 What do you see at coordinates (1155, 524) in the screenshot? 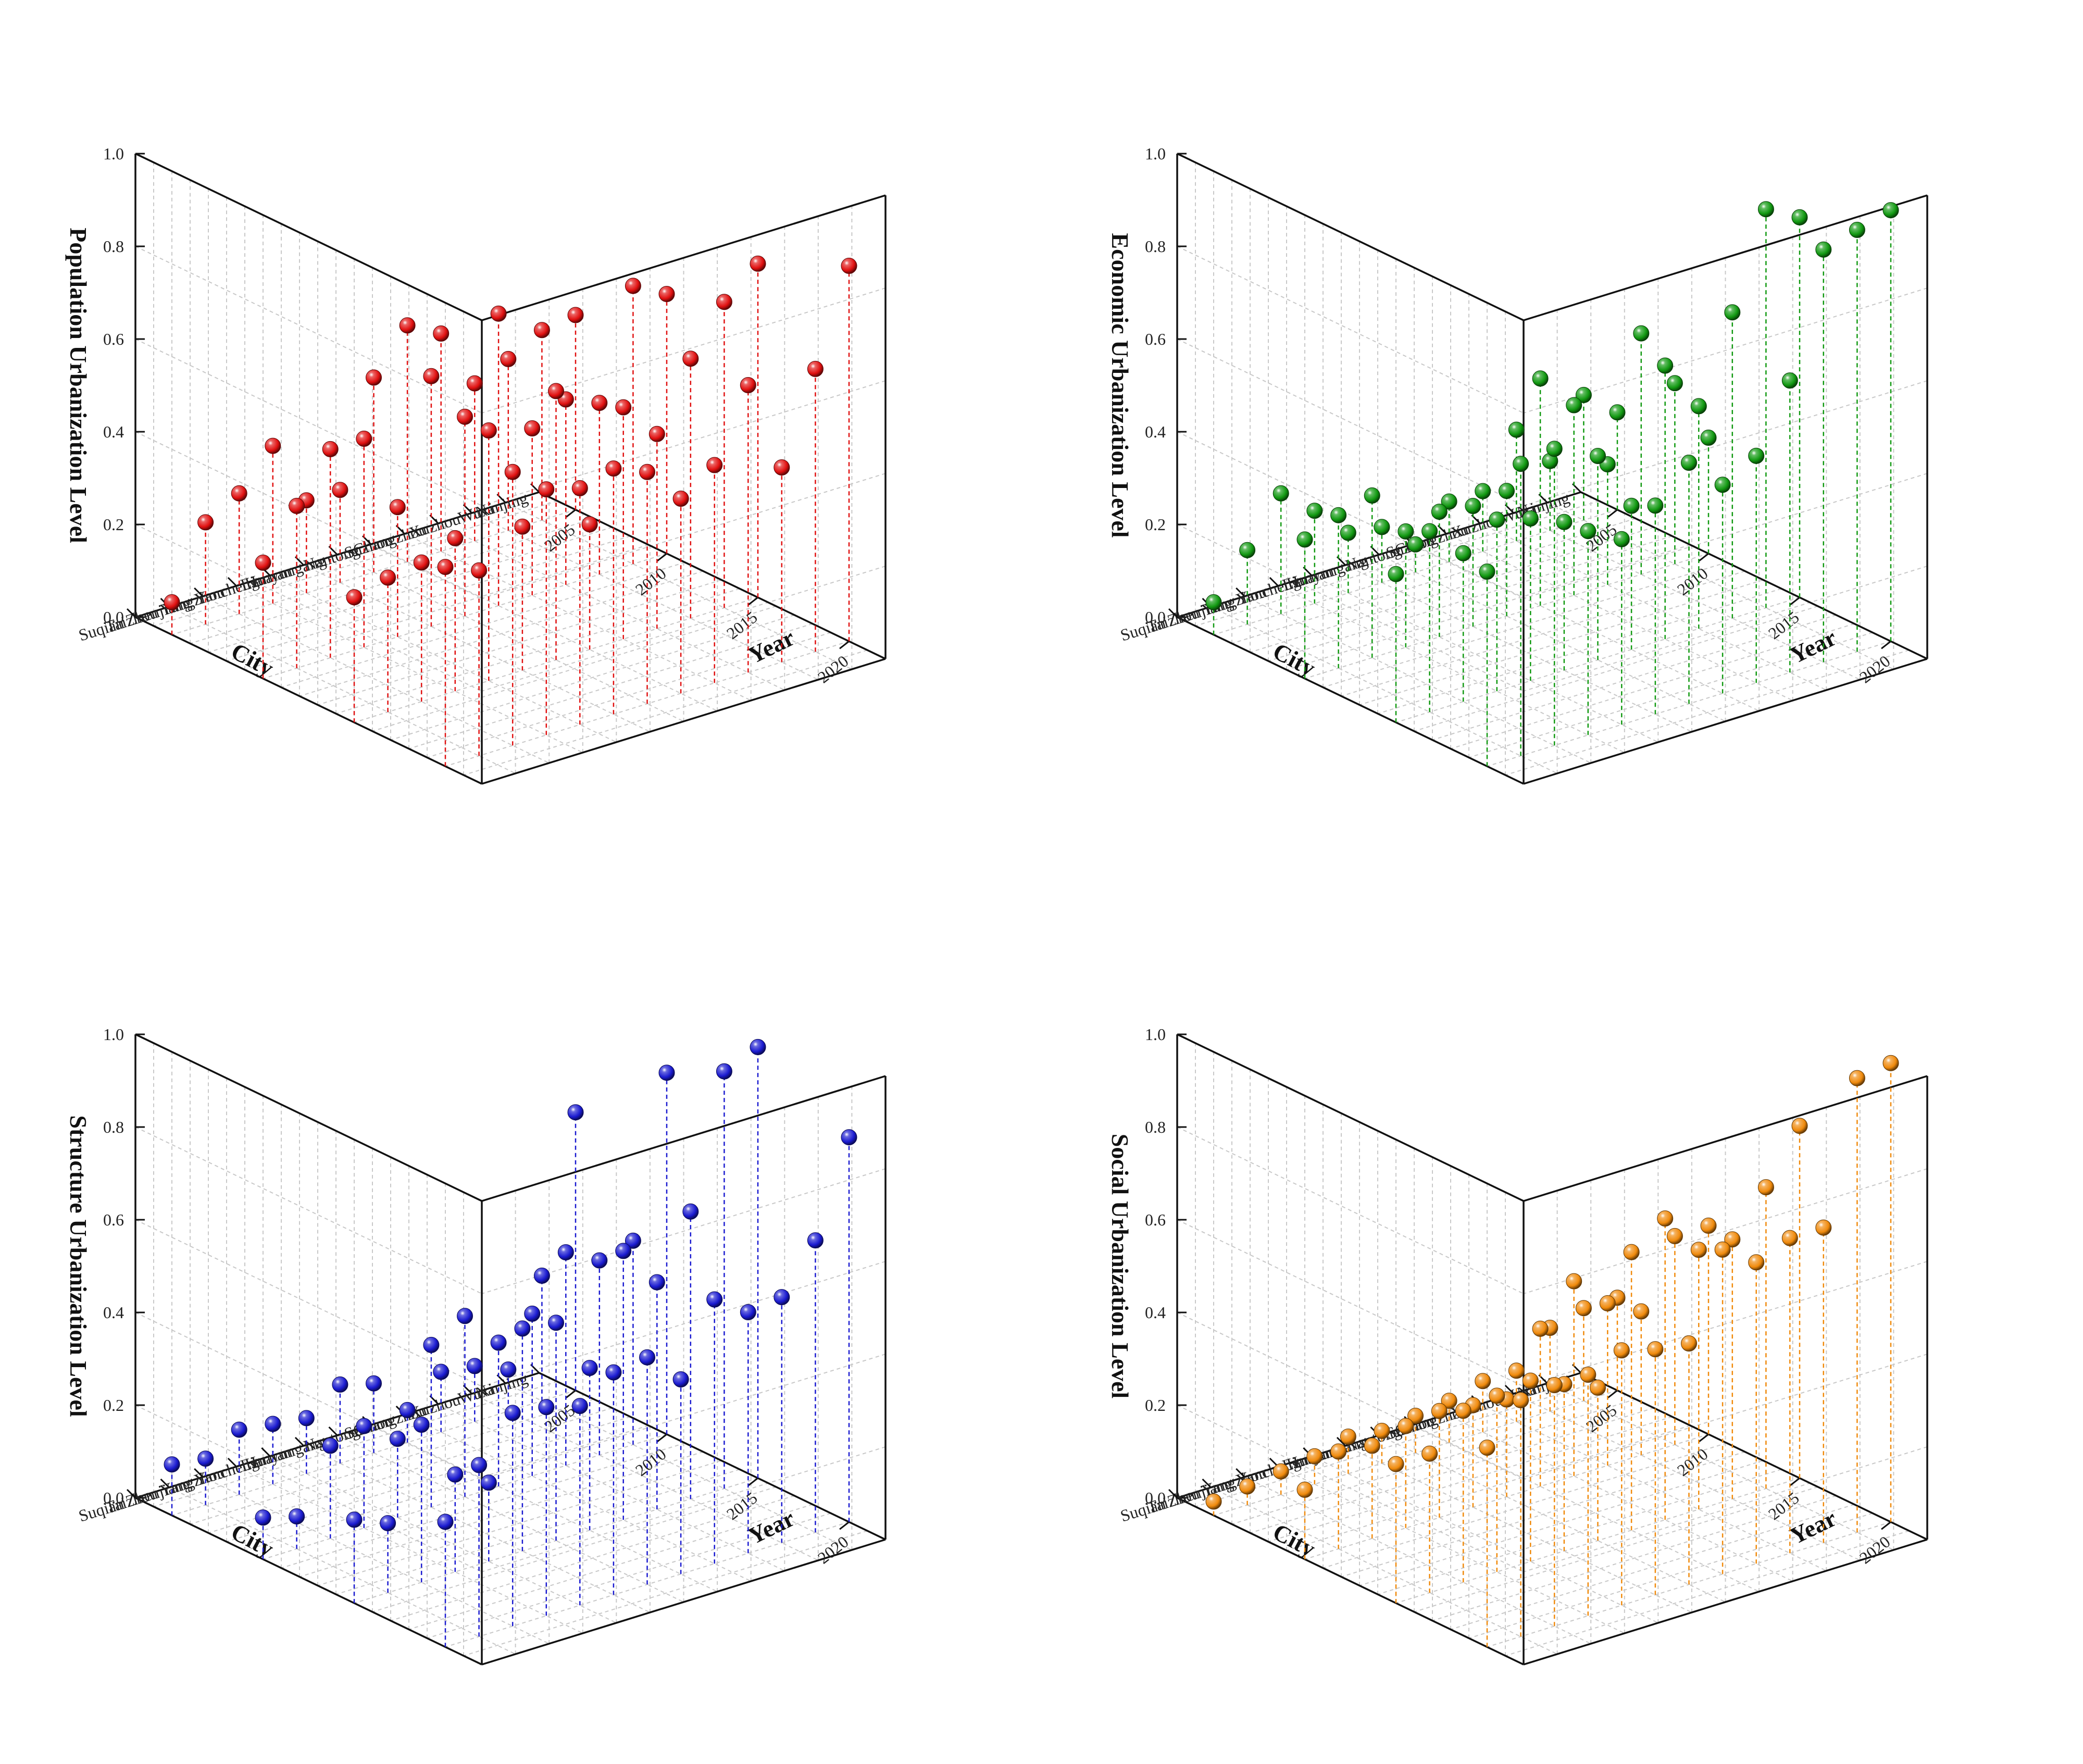
I see `z-tick-label: 0.2` at bounding box center [1155, 524].